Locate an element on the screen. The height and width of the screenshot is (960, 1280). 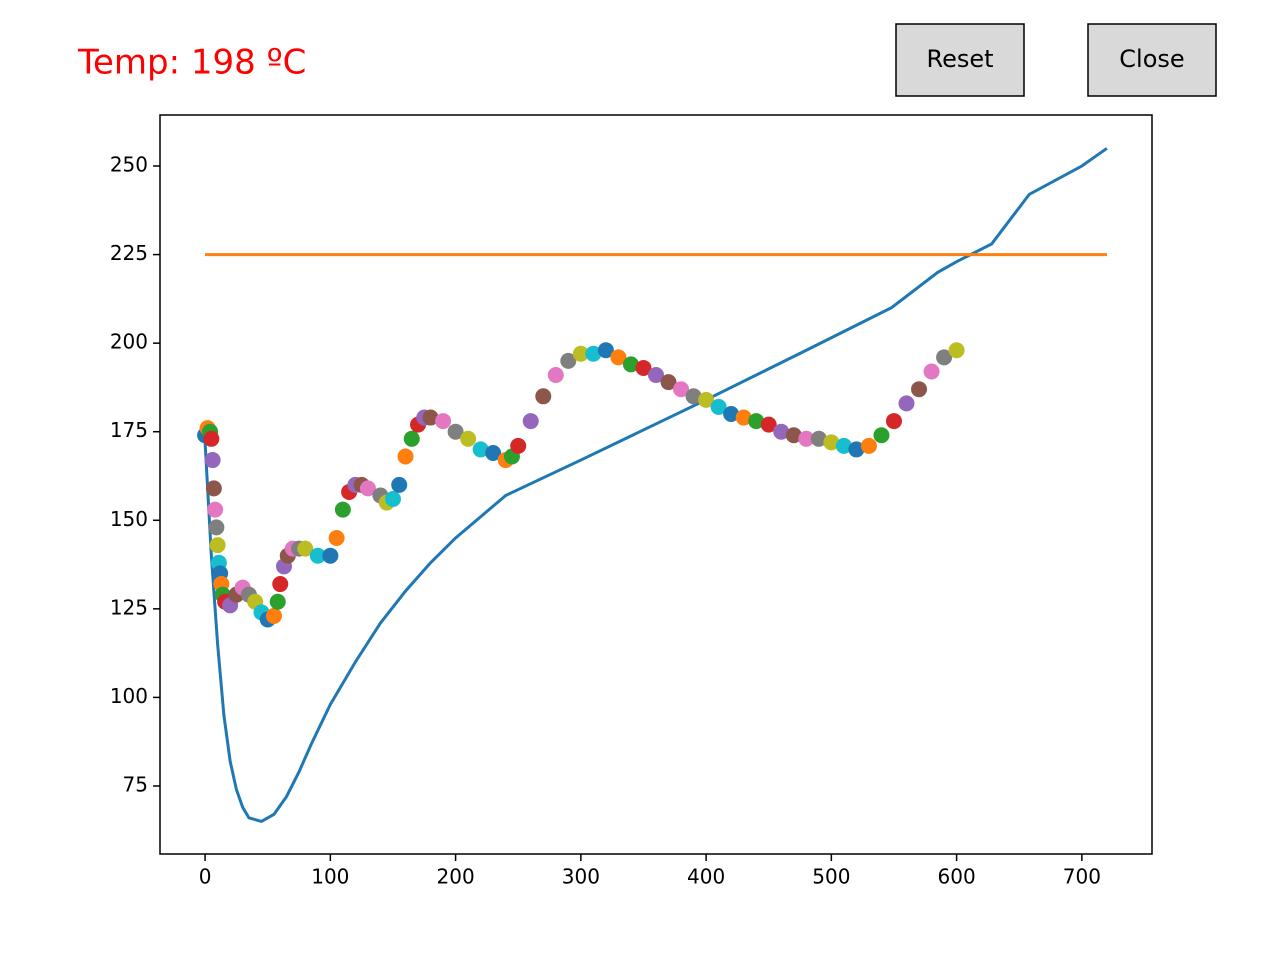
y-tick-label: 225 is located at coordinates (129, 253).